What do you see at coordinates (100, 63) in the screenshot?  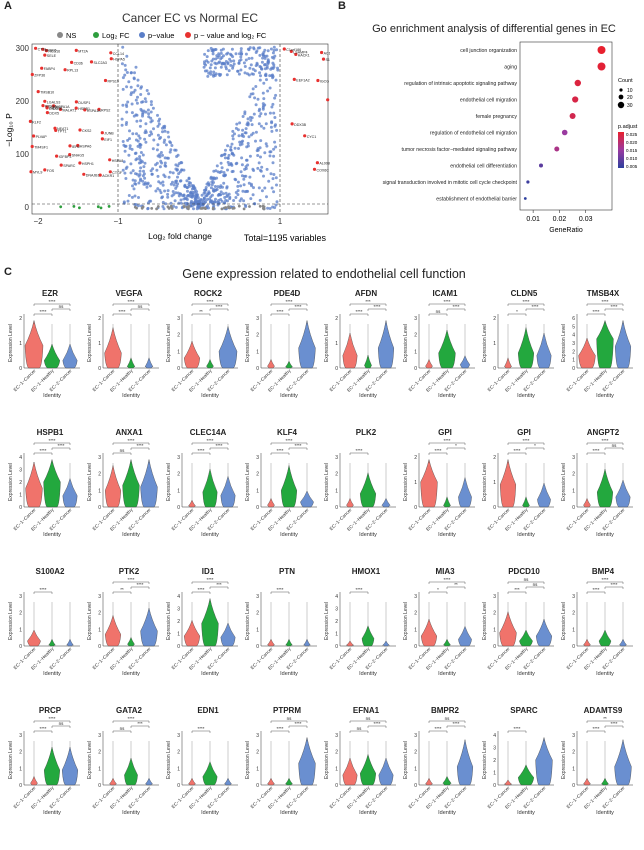 I see `volcano-gene-label: SLC2A3` at bounding box center [100, 63].